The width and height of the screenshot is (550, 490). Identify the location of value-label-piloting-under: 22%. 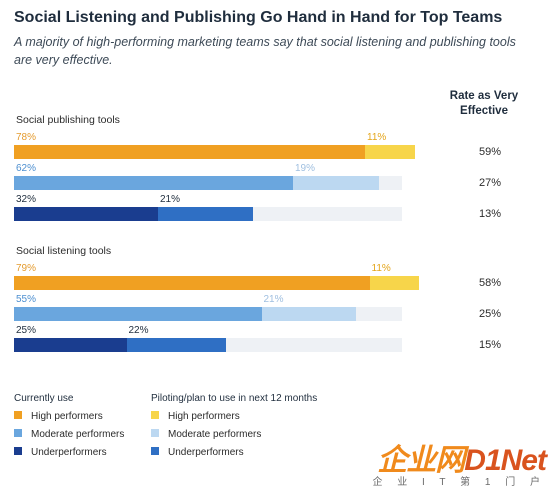
(138, 330).